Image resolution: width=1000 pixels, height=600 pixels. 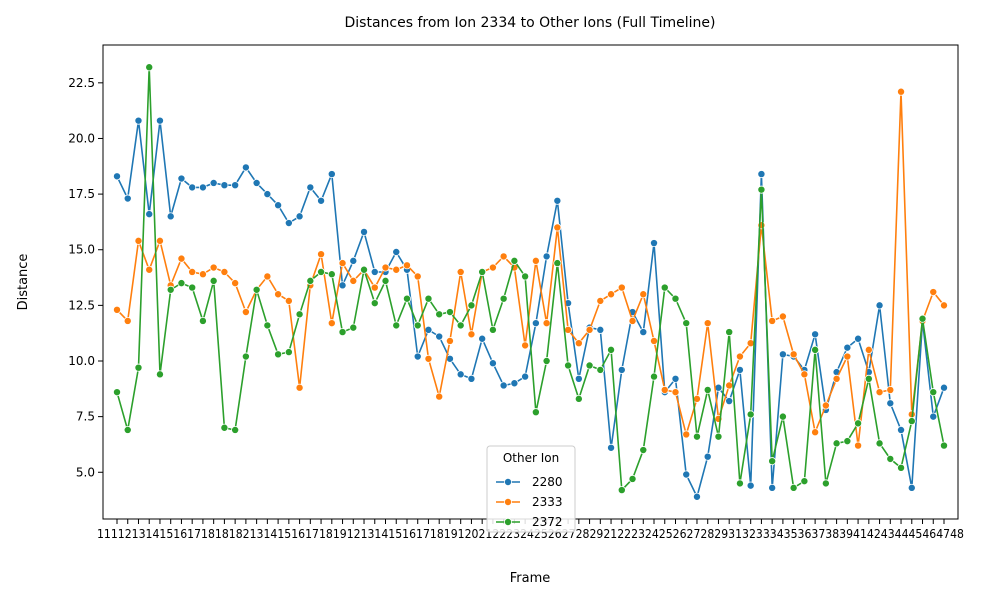 I want to click on y-tick-label: 22.5, so click(x=81, y=83).